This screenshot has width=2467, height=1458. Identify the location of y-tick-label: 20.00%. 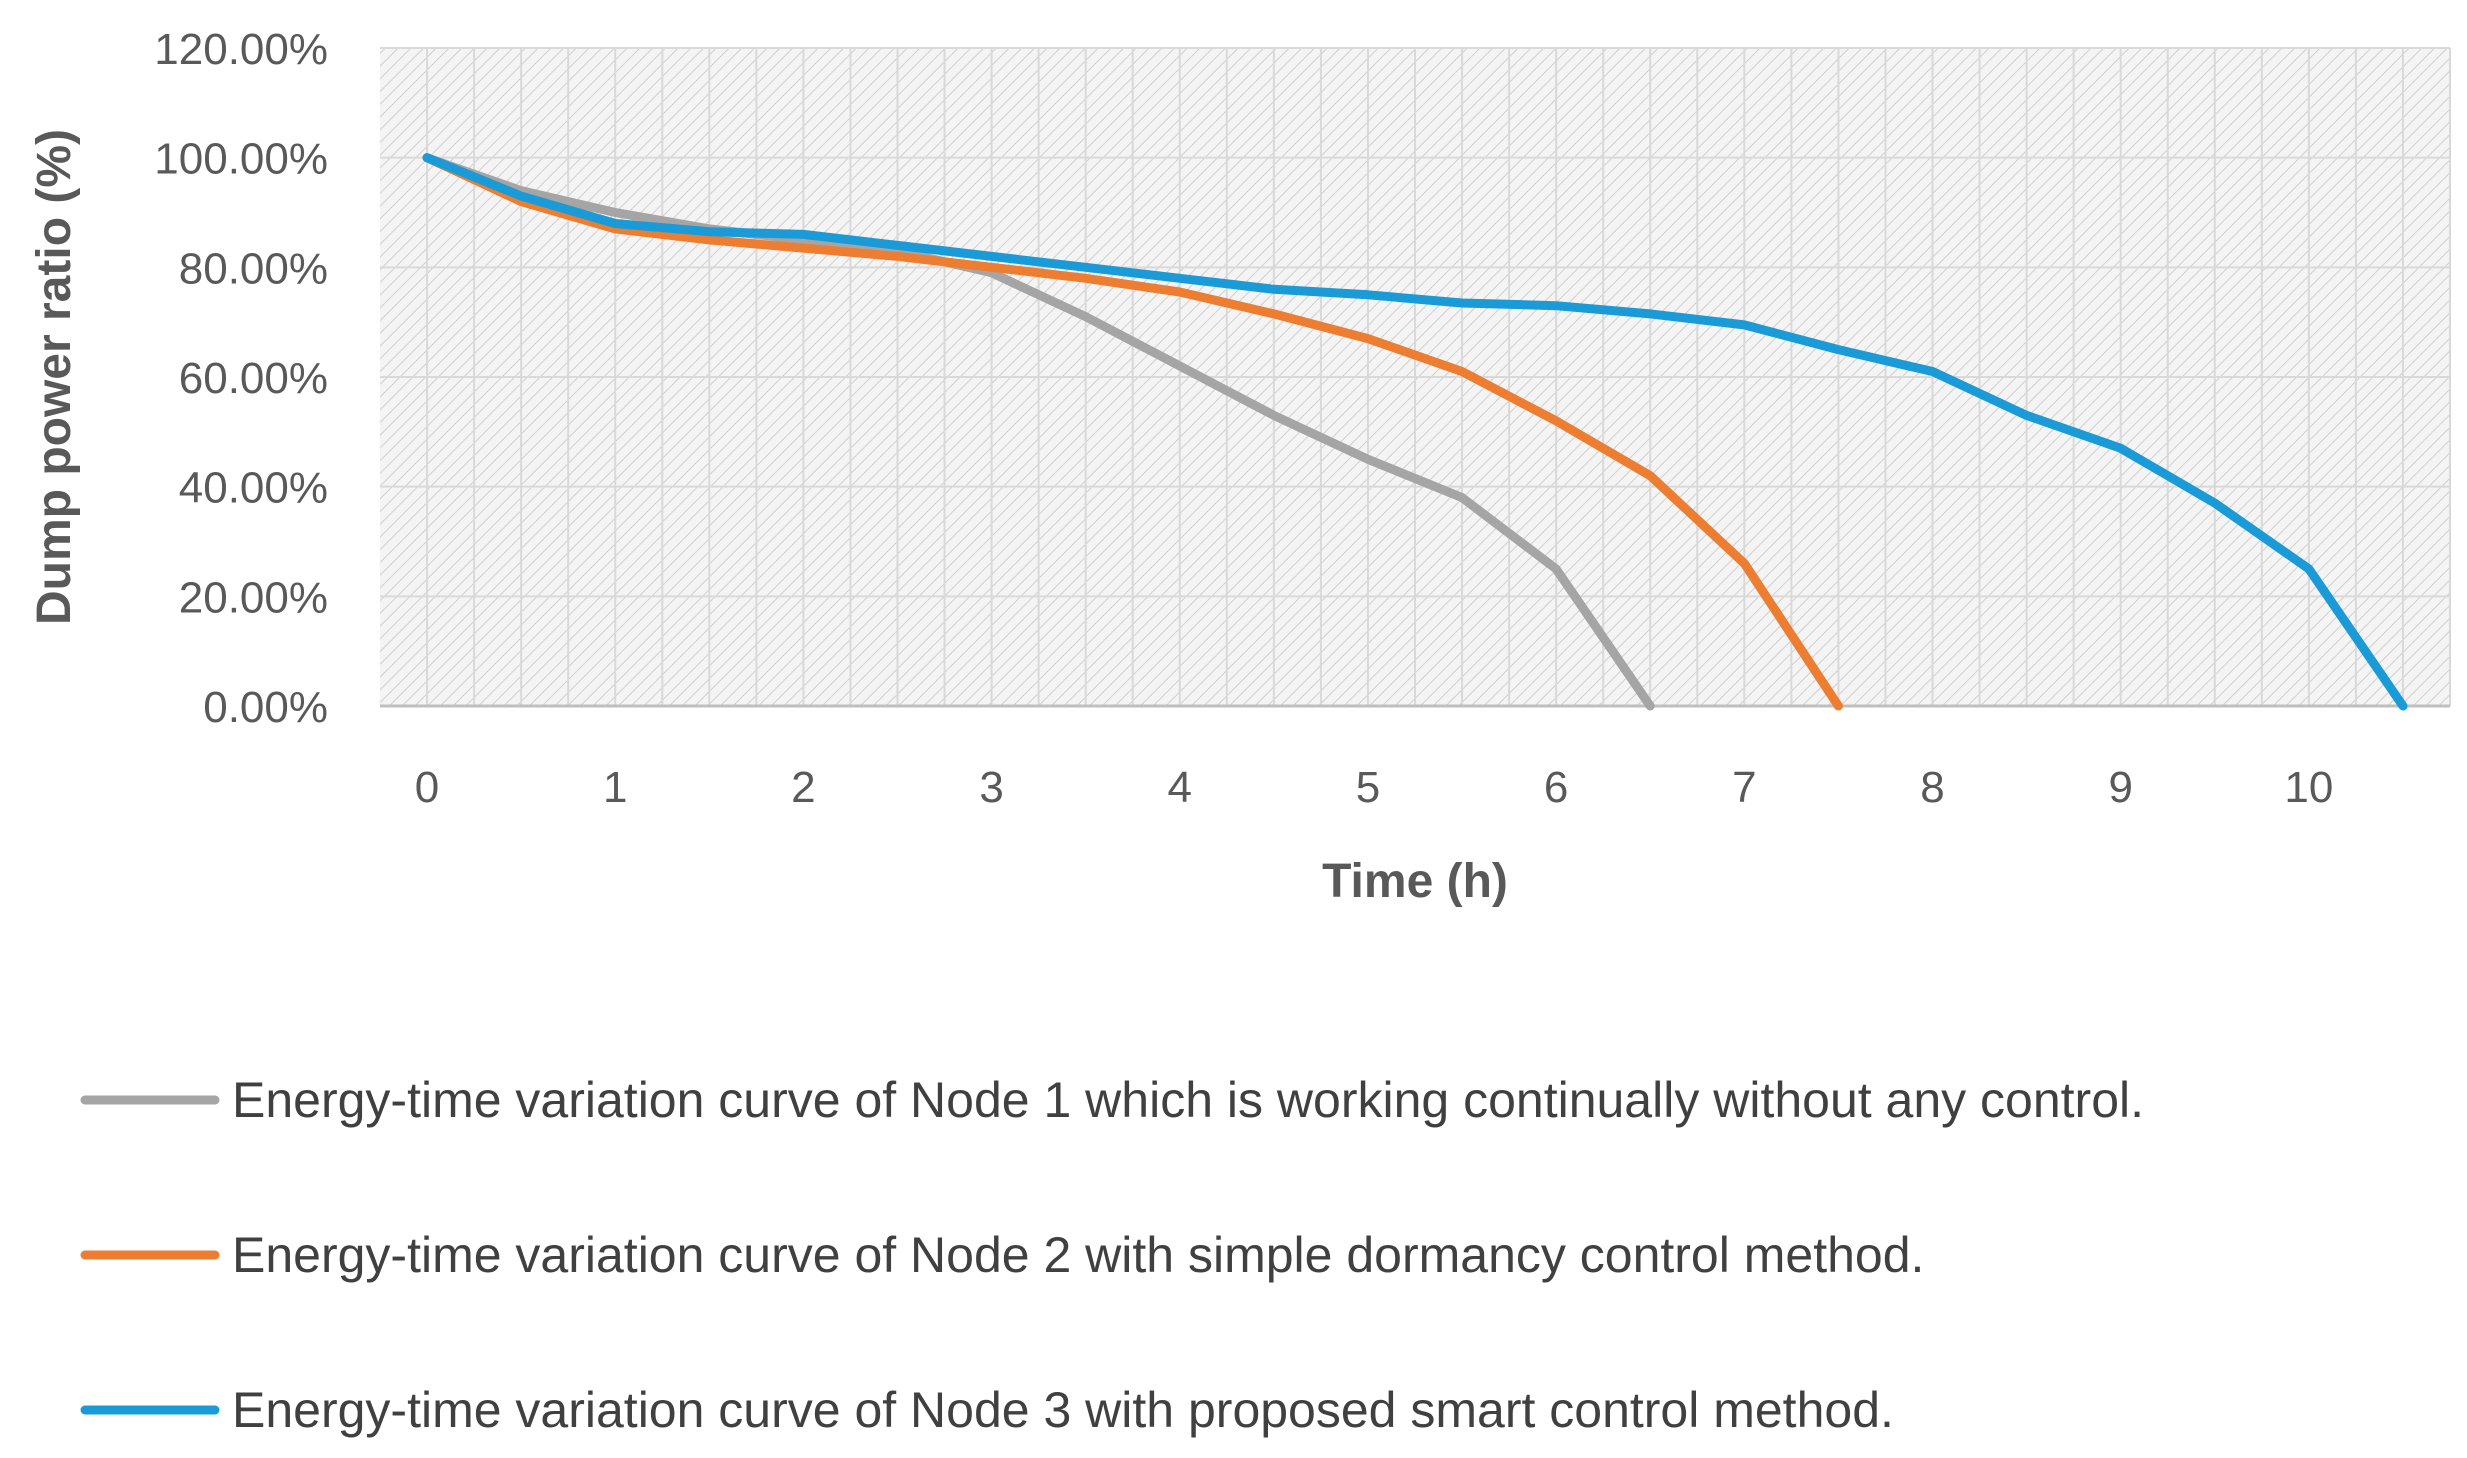
(253, 597).